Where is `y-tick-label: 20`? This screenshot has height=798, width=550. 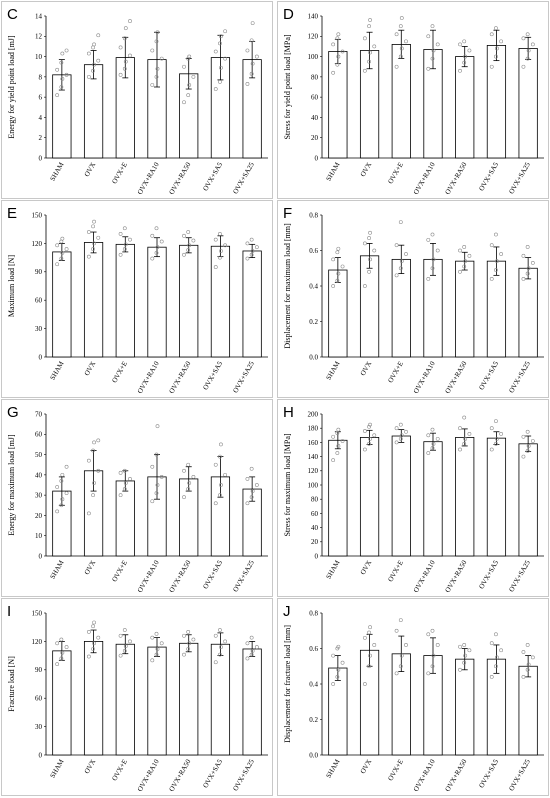
y-tick-label: 20 is located at coordinates (315, 542).